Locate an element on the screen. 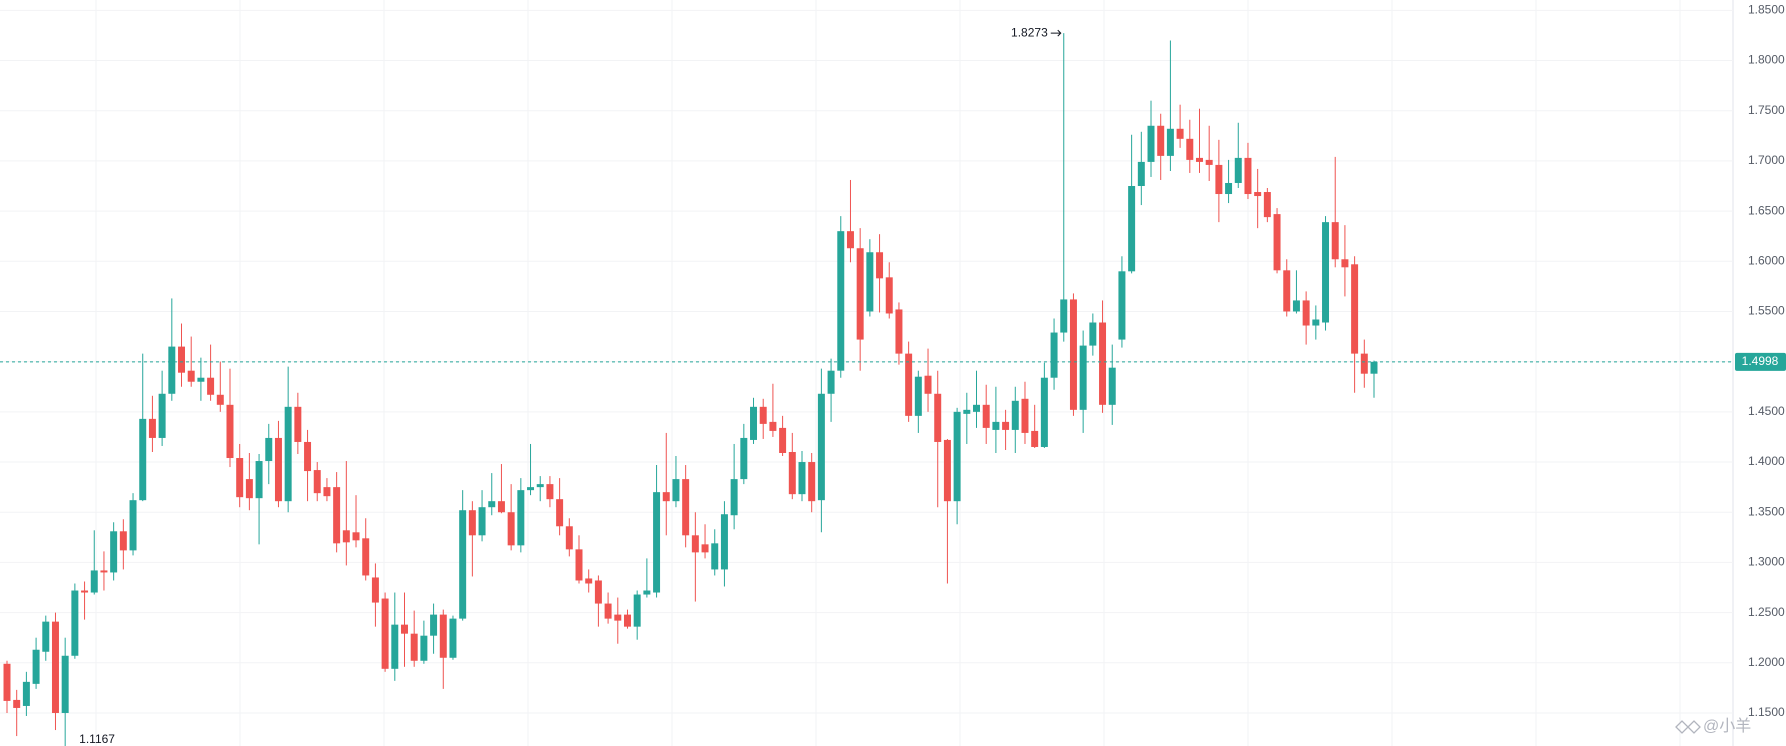 This screenshot has height=746, width=1786. y-tick-label: 1.7000 is located at coordinates (1766, 160).